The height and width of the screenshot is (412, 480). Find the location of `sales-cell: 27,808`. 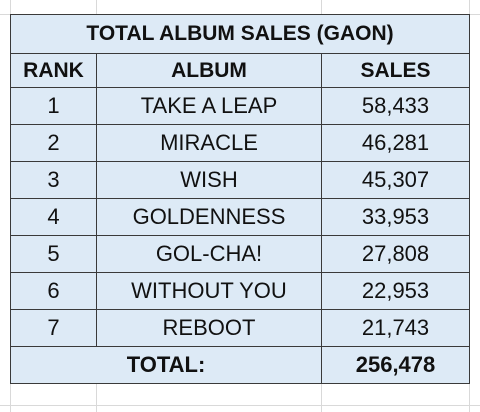

sales-cell: 27,808 is located at coordinates (395, 254).